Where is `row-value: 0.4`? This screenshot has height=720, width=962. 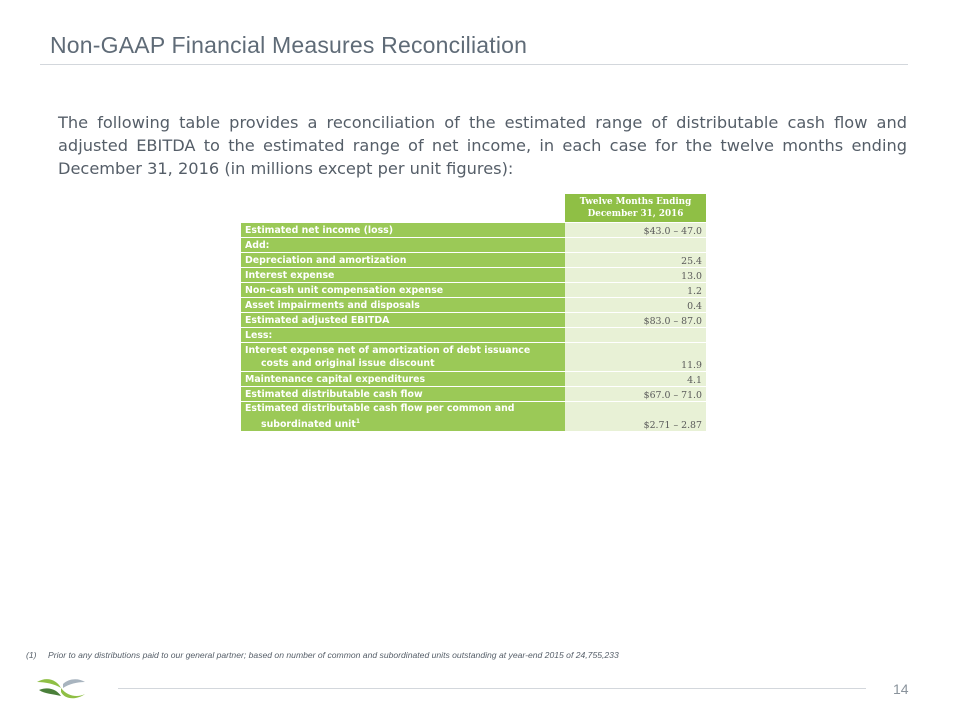
row-value: 0.4 is located at coordinates (635, 305).